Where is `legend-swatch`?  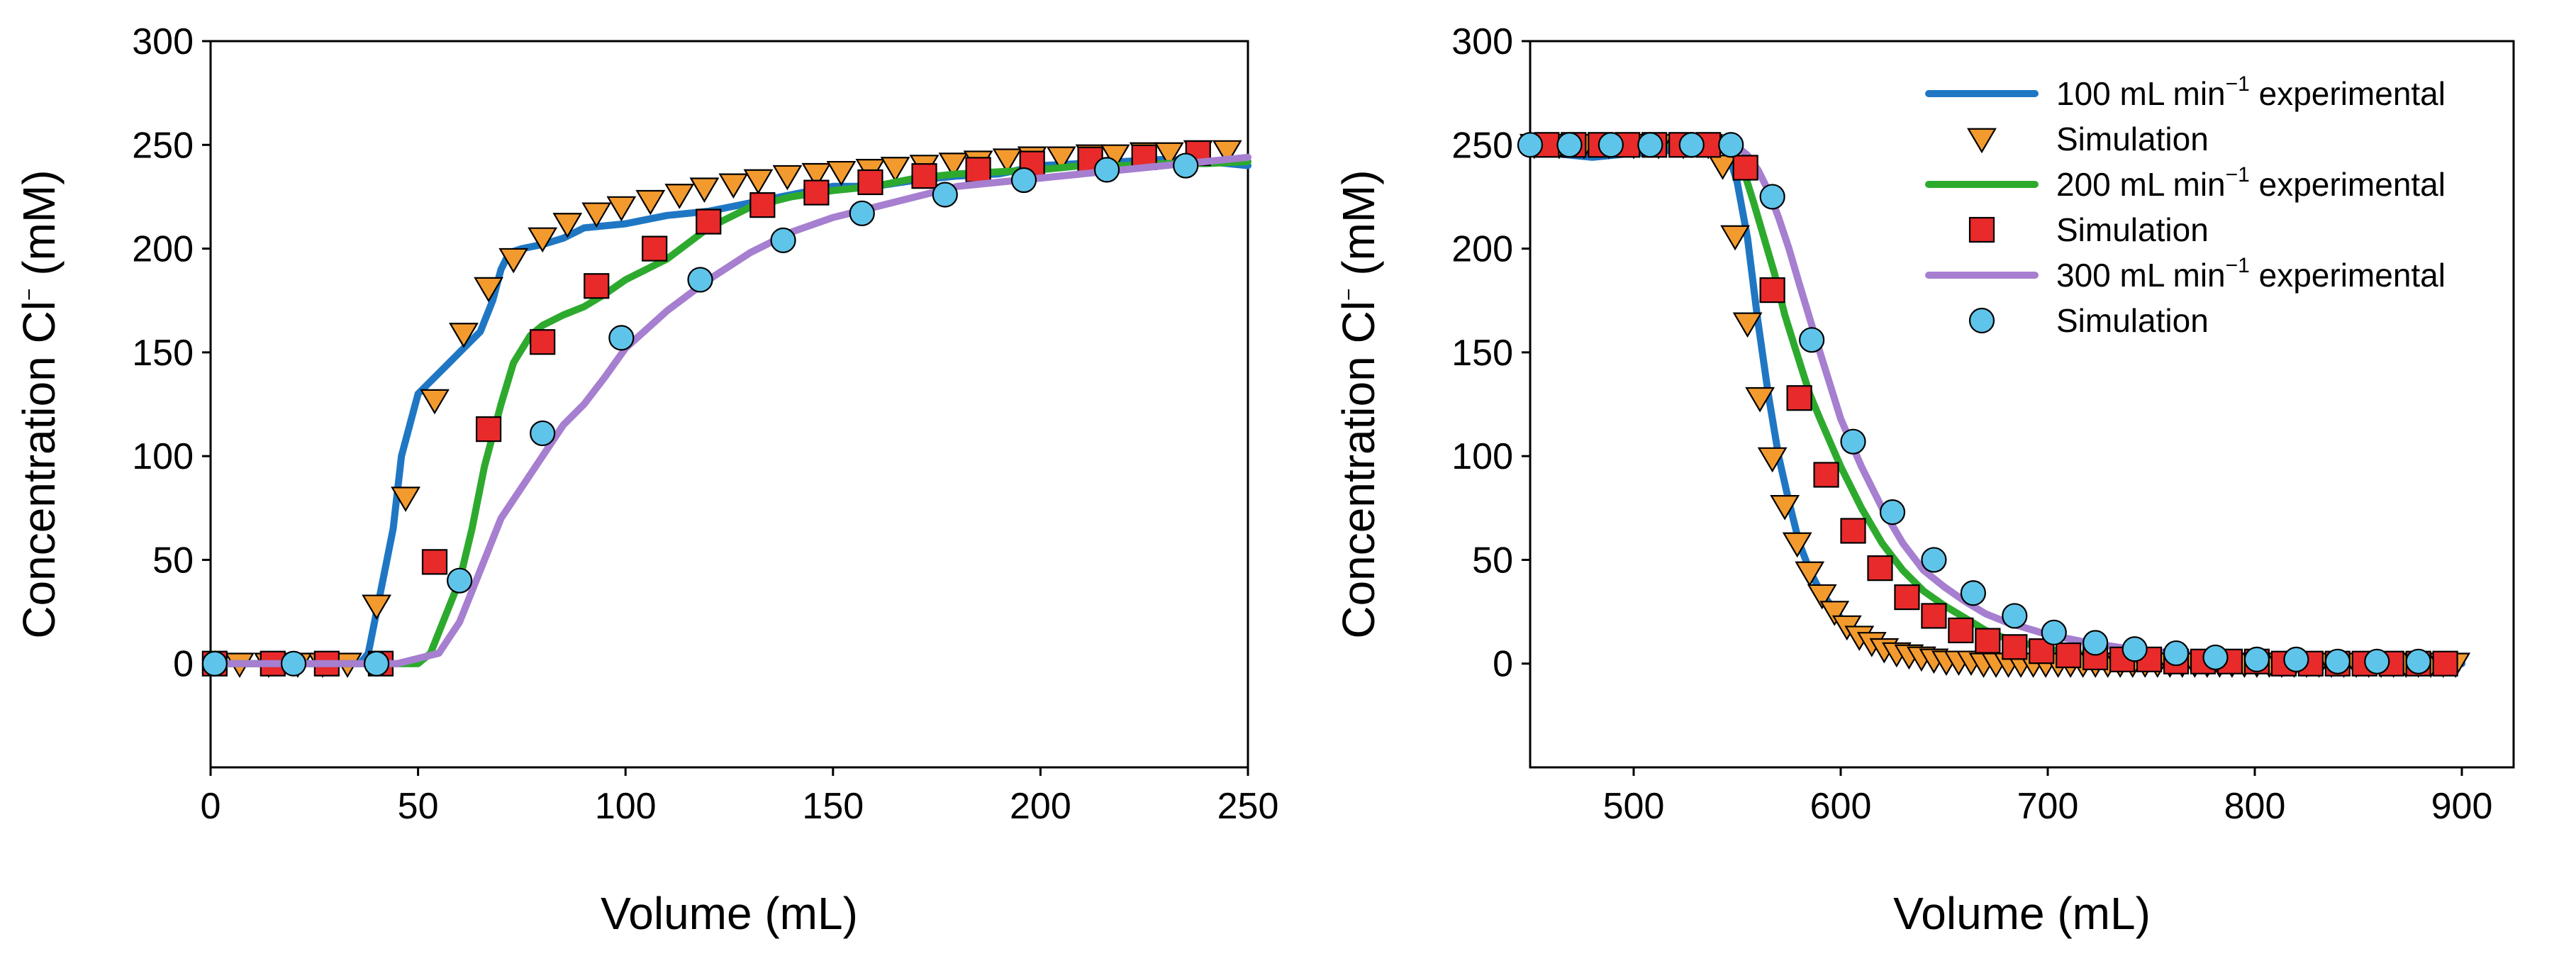 legend-swatch is located at coordinates (1982, 320).